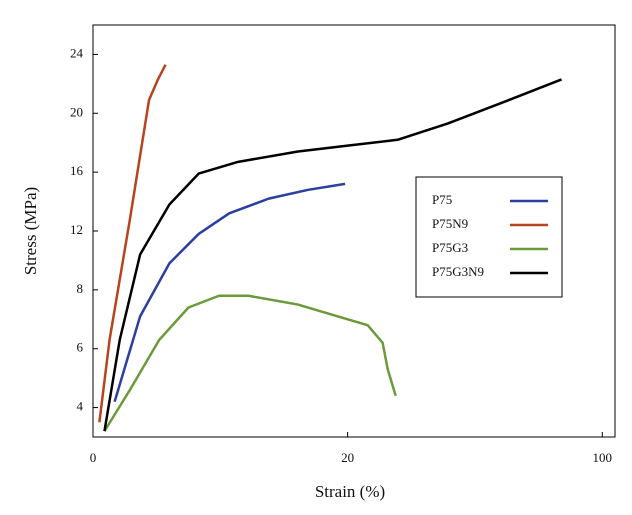  What do you see at coordinates (347, 457) in the screenshot?
I see `x-tick-label: 20` at bounding box center [347, 457].